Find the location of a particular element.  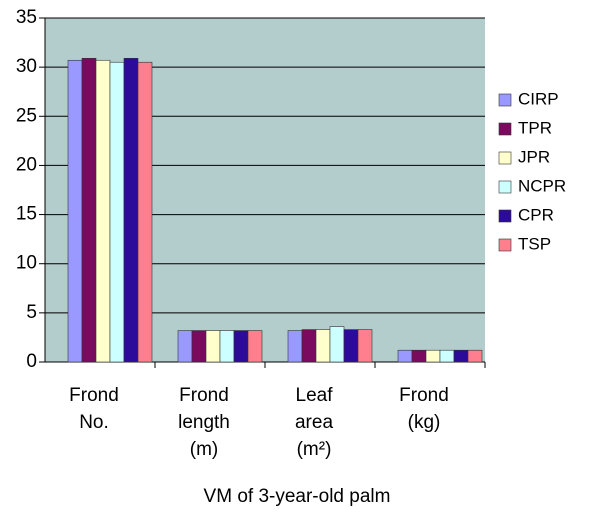

y-tick-label: 25 is located at coordinates (26, 115).